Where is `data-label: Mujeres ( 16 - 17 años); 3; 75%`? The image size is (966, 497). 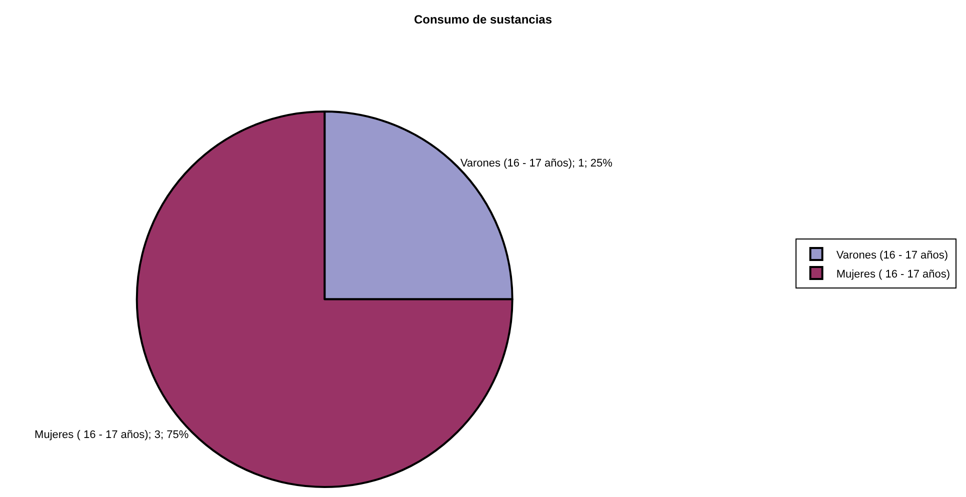 data-label: Mujeres ( 16 - 17 años); 3; 75% is located at coordinates (111, 435).